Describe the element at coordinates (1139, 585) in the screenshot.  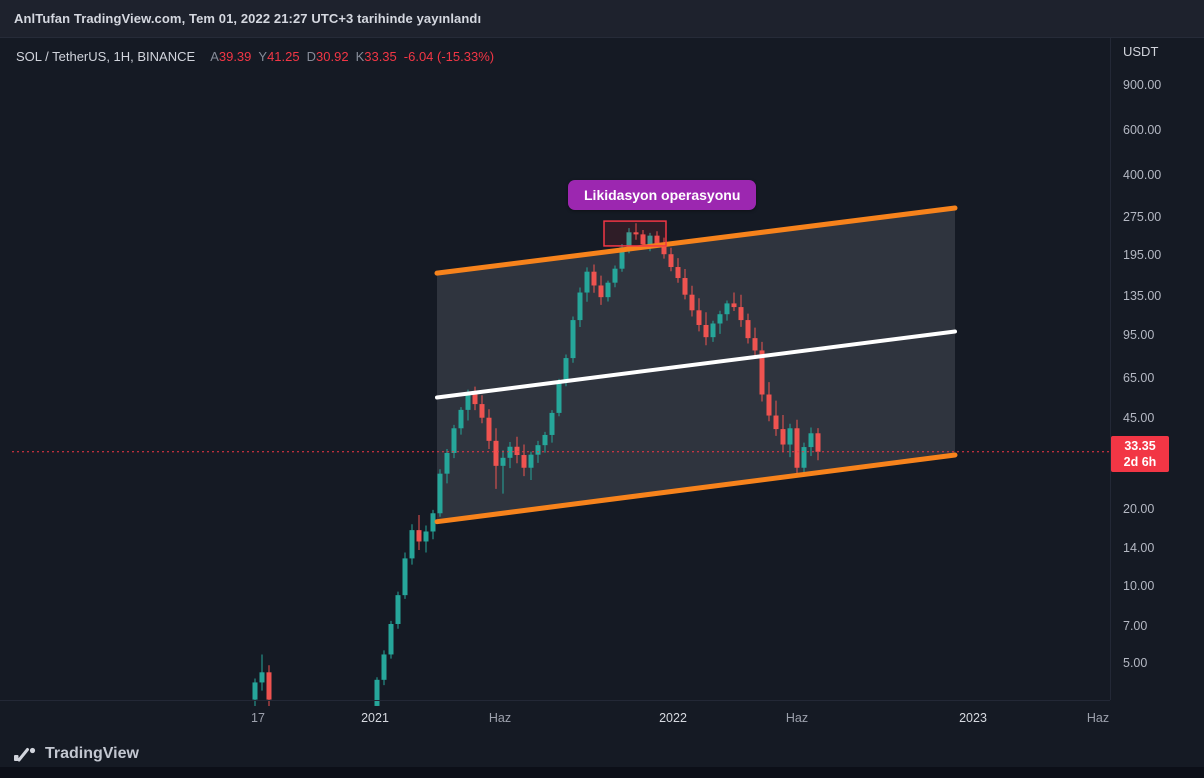
I see `price-tick: 10.00` at that location.